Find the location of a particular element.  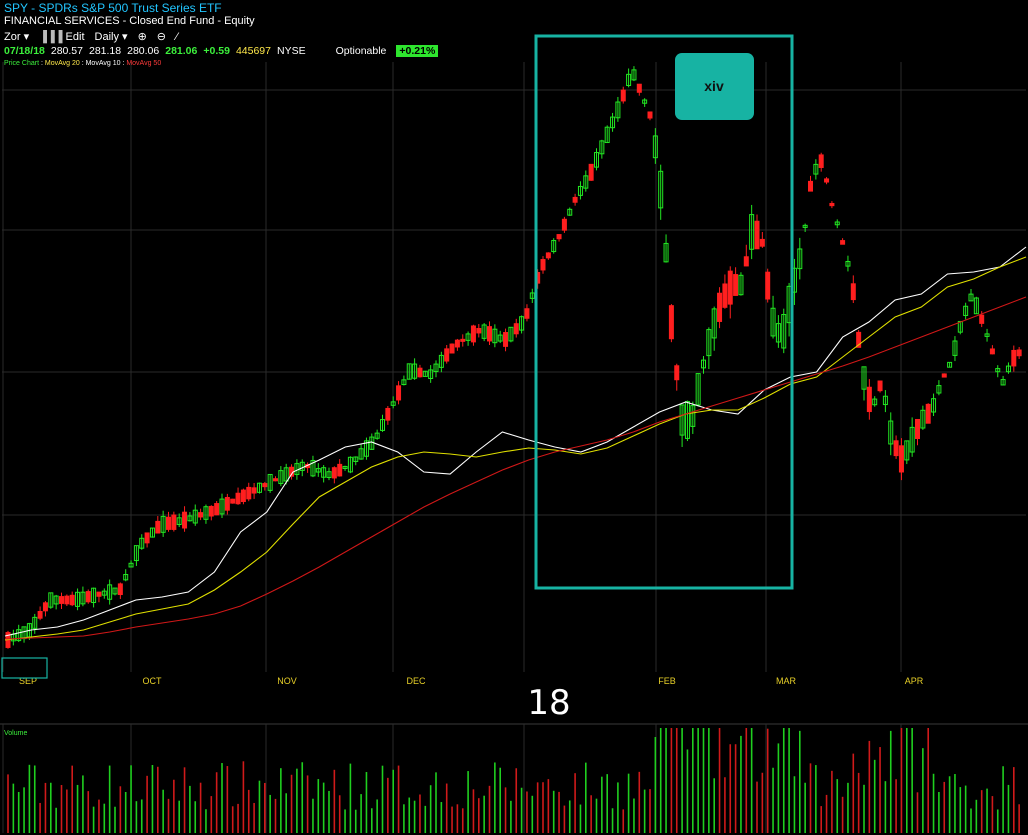

edit-label: Edit is located at coordinates (75, 36).